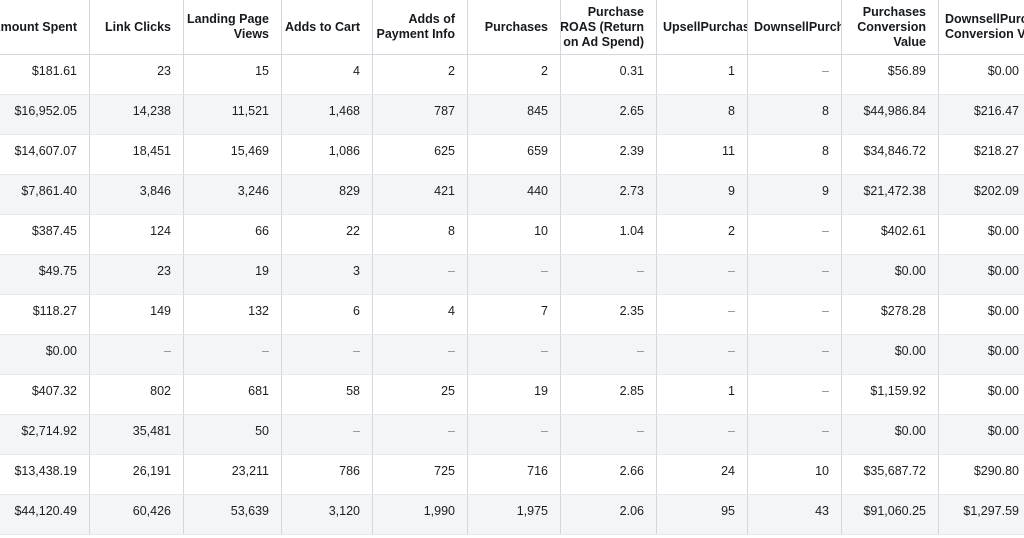 Image resolution: width=1024 pixels, height=538 pixels. I want to click on column-header-label: Adds to Cart, so click(322, 26).